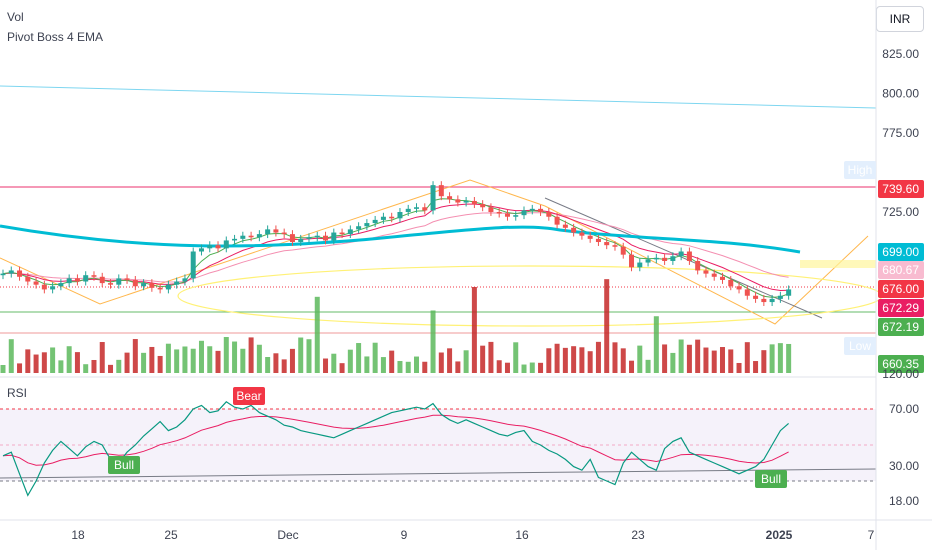  I want to click on highlight-band, so click(838, 264).